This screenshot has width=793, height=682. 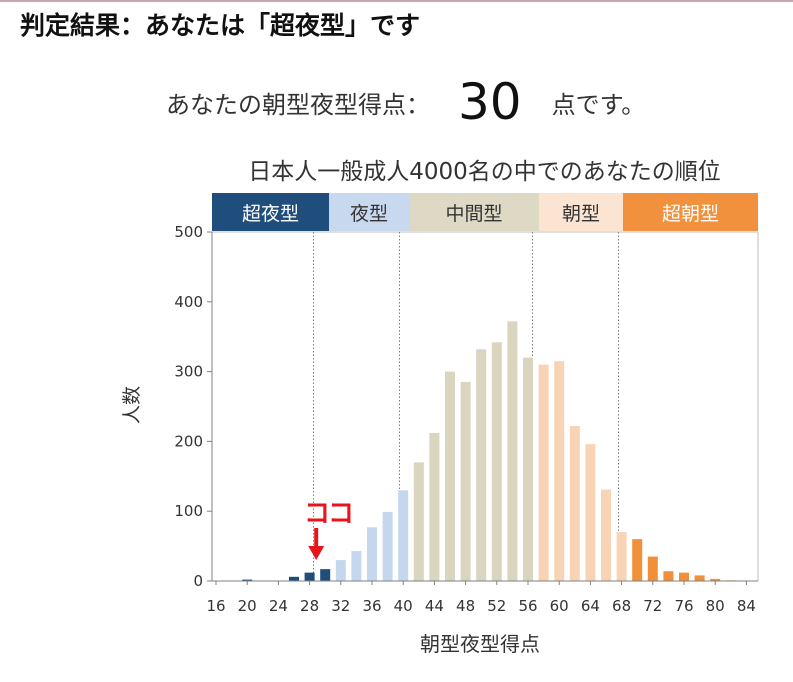 I want to click on x-tick-label-40: 40, so click(x=403, y=606).